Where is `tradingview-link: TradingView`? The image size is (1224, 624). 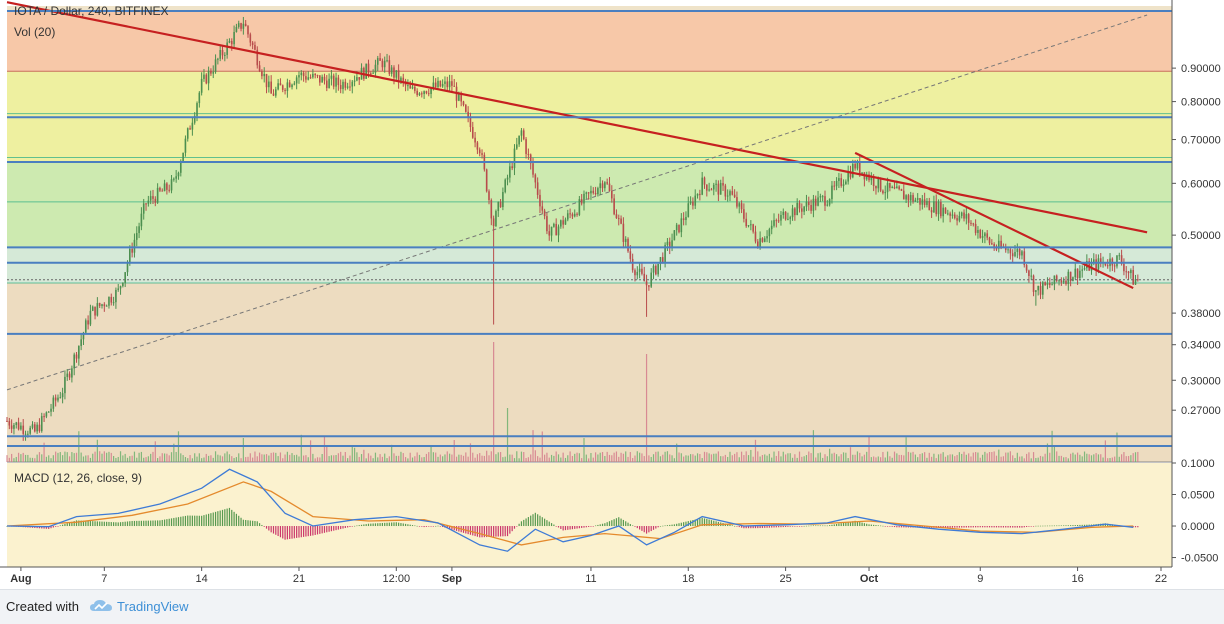 tradingview-link: TradingView is located at coordinates (153, 606).